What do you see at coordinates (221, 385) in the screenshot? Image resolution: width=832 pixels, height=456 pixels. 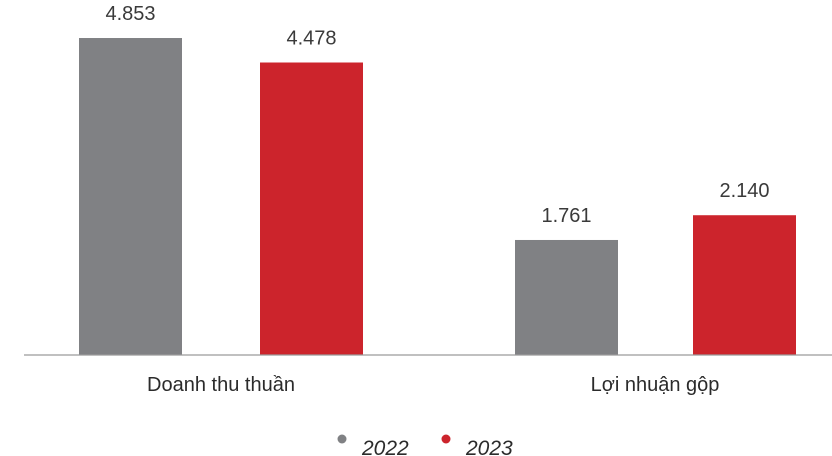 I see `category-label-1: Doanh thu thuần` at bounding box center [221, 385].